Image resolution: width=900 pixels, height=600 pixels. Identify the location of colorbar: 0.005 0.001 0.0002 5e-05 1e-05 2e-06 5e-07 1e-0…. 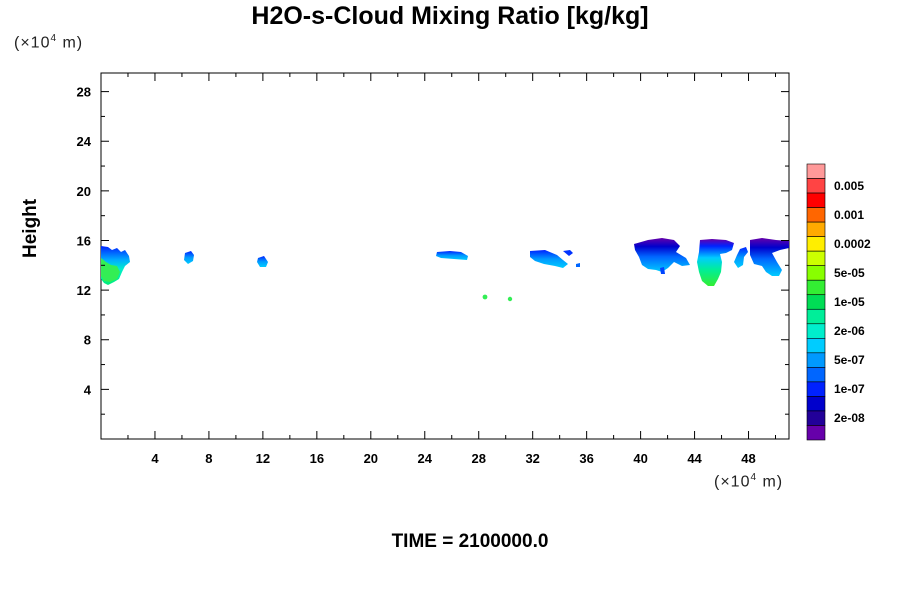
(838, 302).